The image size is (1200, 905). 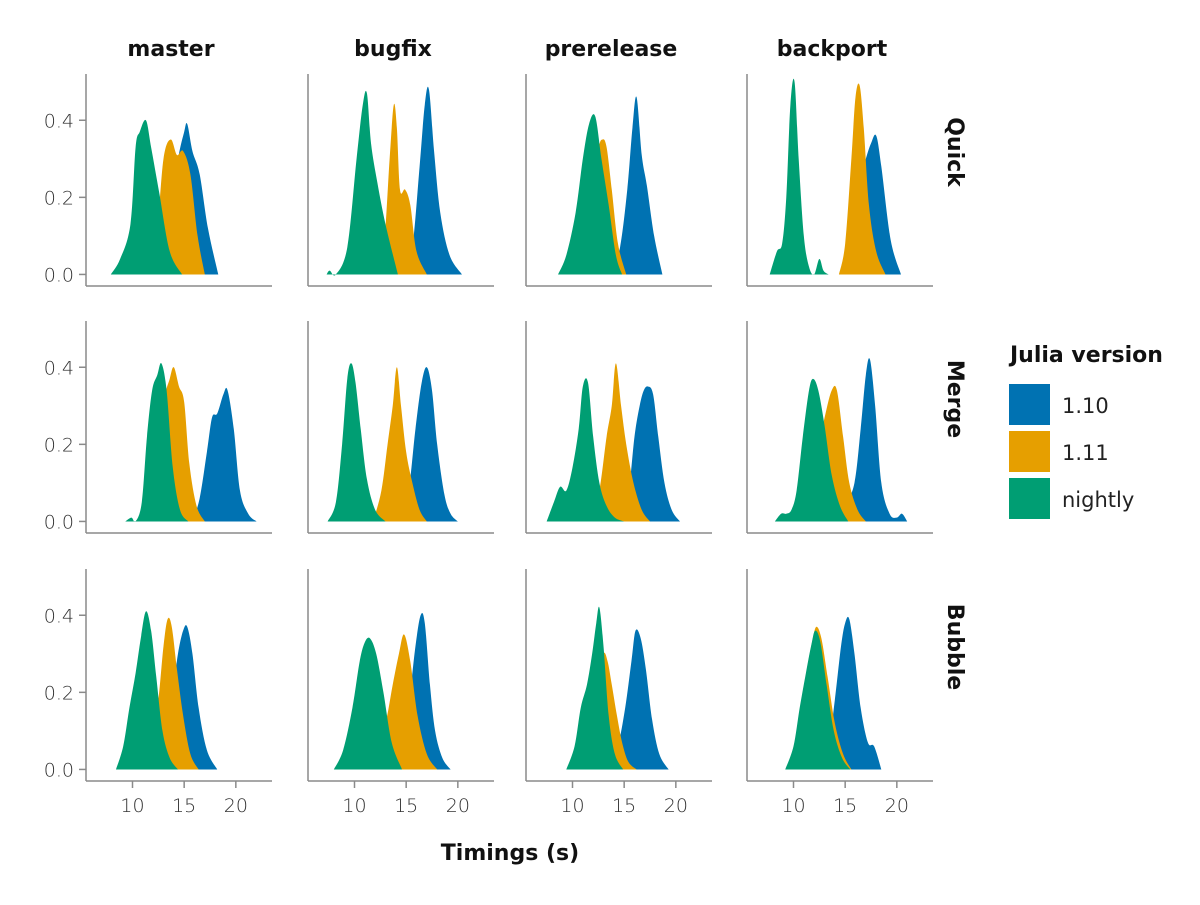 What do you see at coordinates (146, 690) in the screenshot?
I see `density-bubble-master-nightly` at bounding box center [146, 690].